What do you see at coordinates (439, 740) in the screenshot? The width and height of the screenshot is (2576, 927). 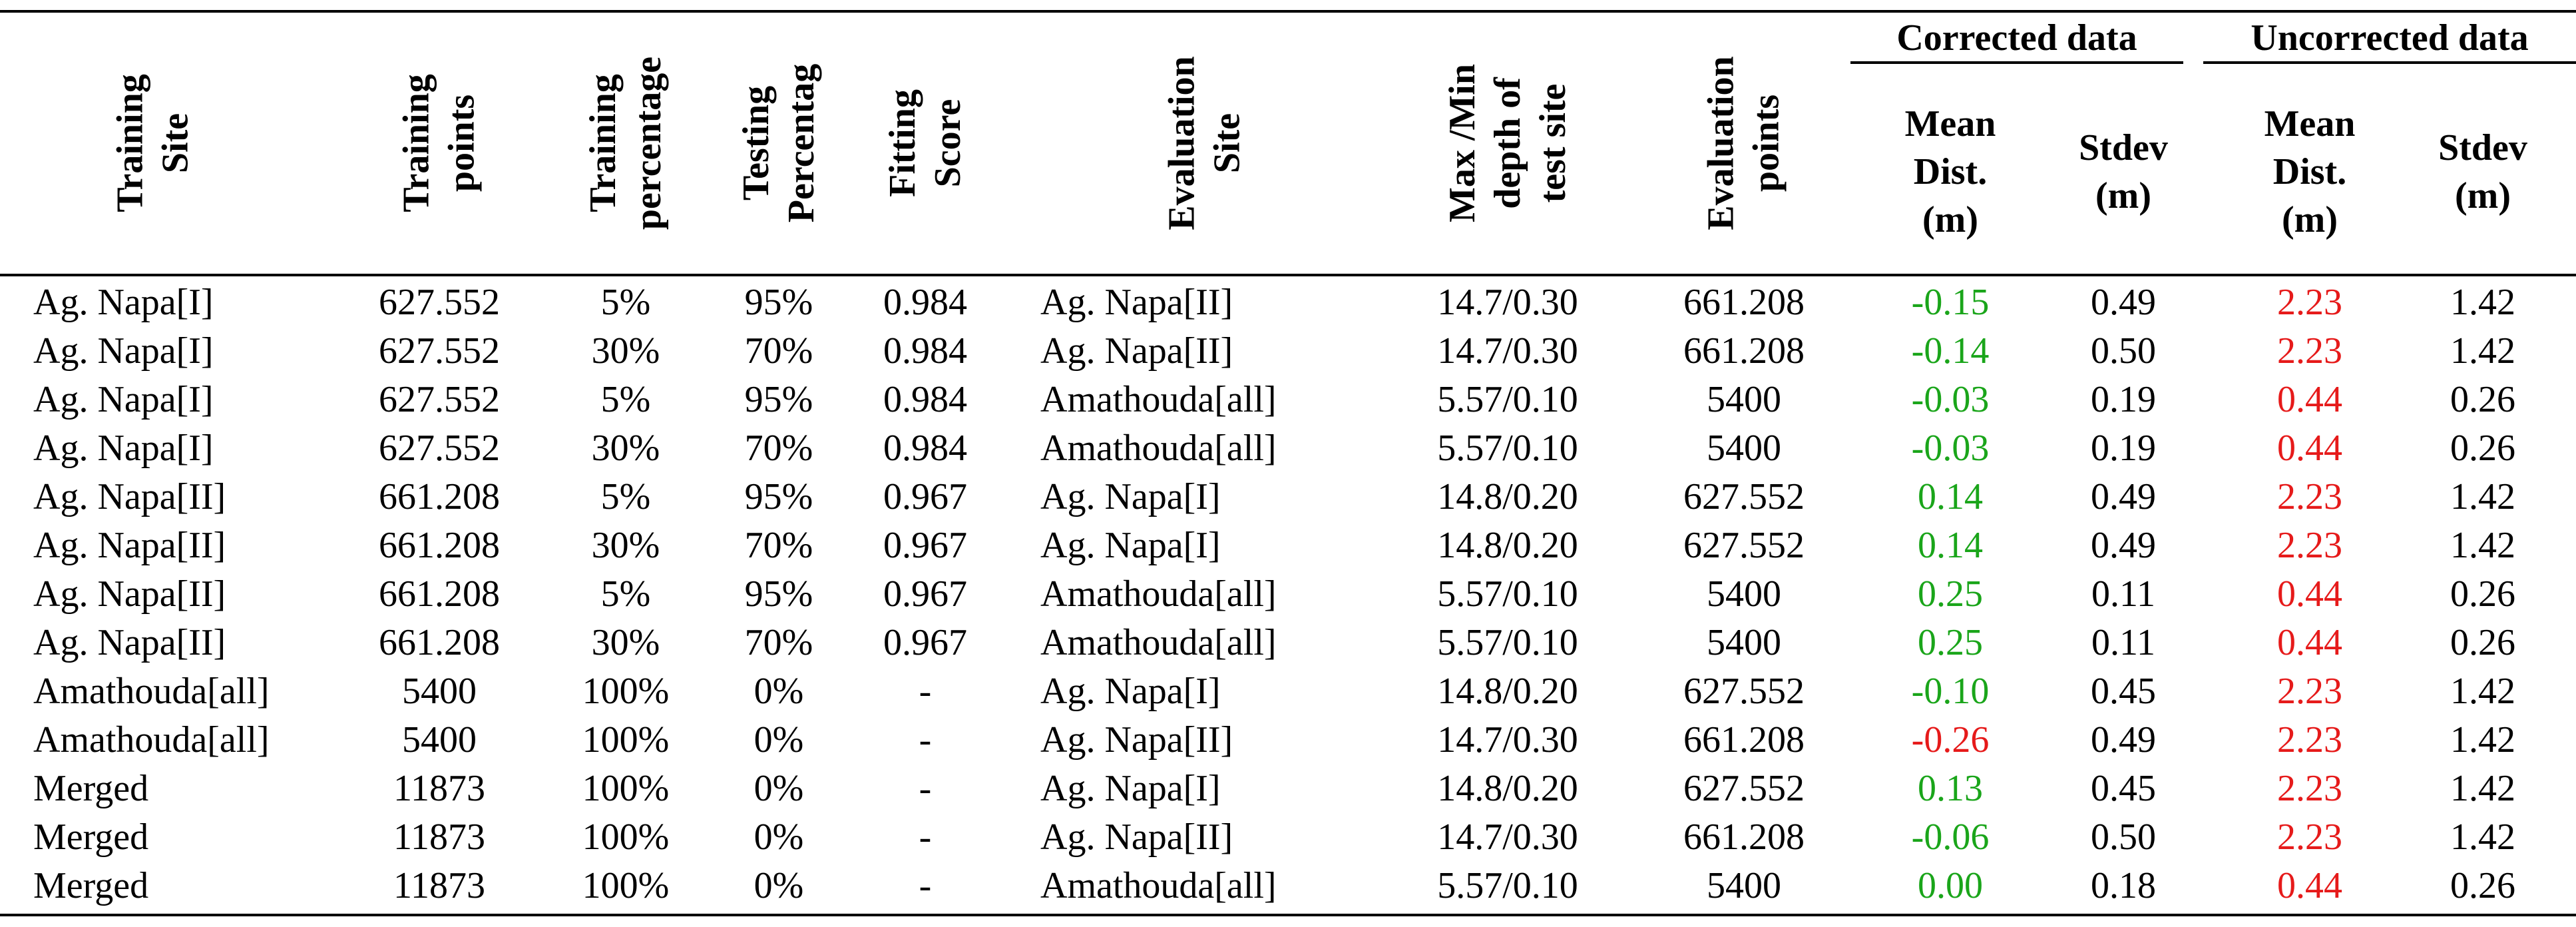 I see `cell-training-points: 5400` at bounding box center [439, 740].